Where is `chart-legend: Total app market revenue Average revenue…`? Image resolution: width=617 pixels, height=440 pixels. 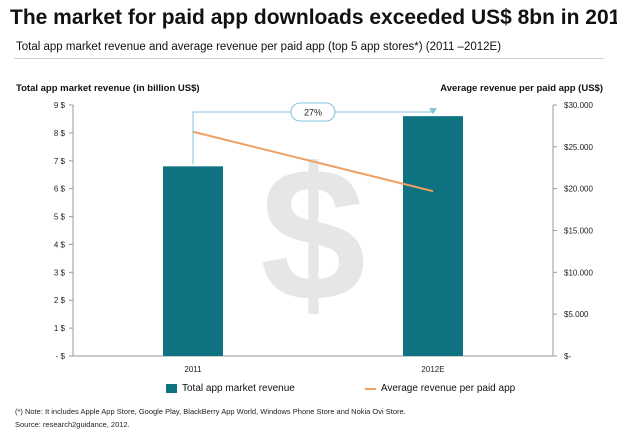 chart-legend: Total app market revenue Average revenue… is located at coordinates (340, 388).